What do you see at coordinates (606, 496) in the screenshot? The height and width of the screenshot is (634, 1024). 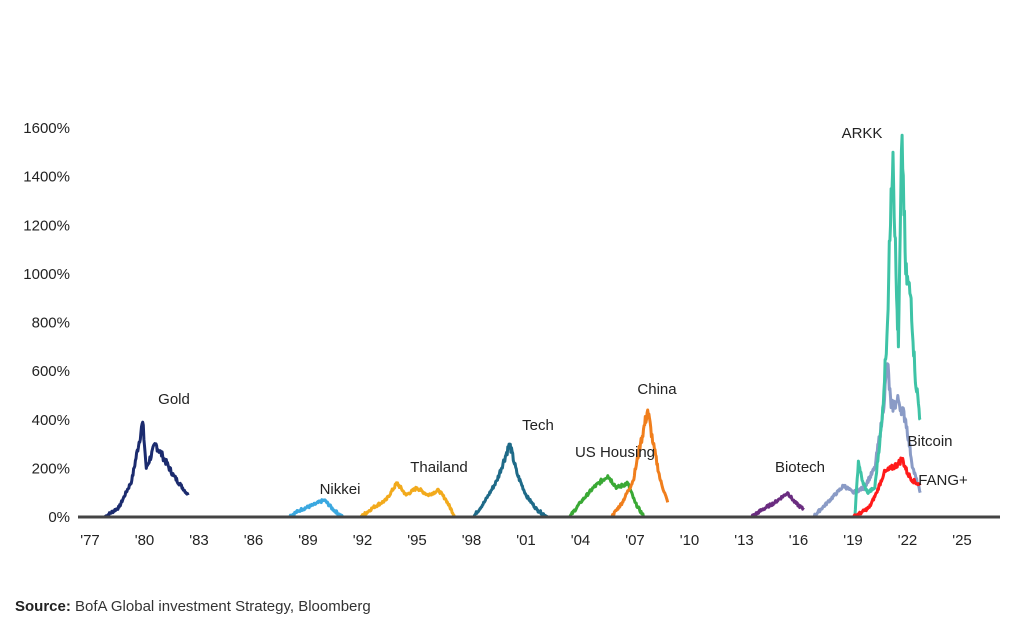 I see `series-line-us-housing` at bounding box center [606, 496].